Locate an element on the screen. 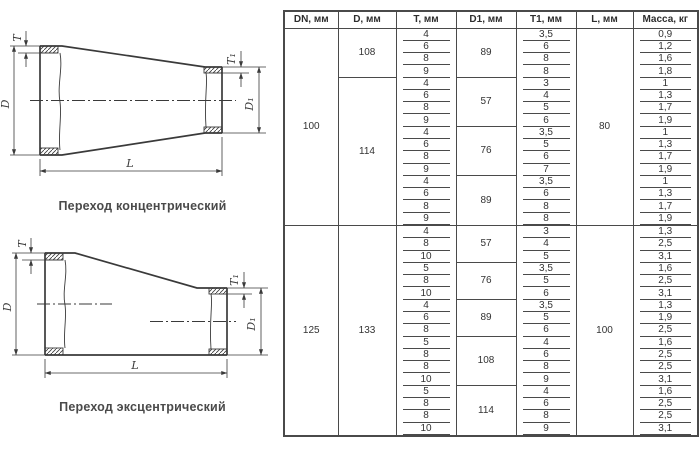 The image size is (700, 450). concentric-caption: Переход концентрический is located at coordinates (142, 206).